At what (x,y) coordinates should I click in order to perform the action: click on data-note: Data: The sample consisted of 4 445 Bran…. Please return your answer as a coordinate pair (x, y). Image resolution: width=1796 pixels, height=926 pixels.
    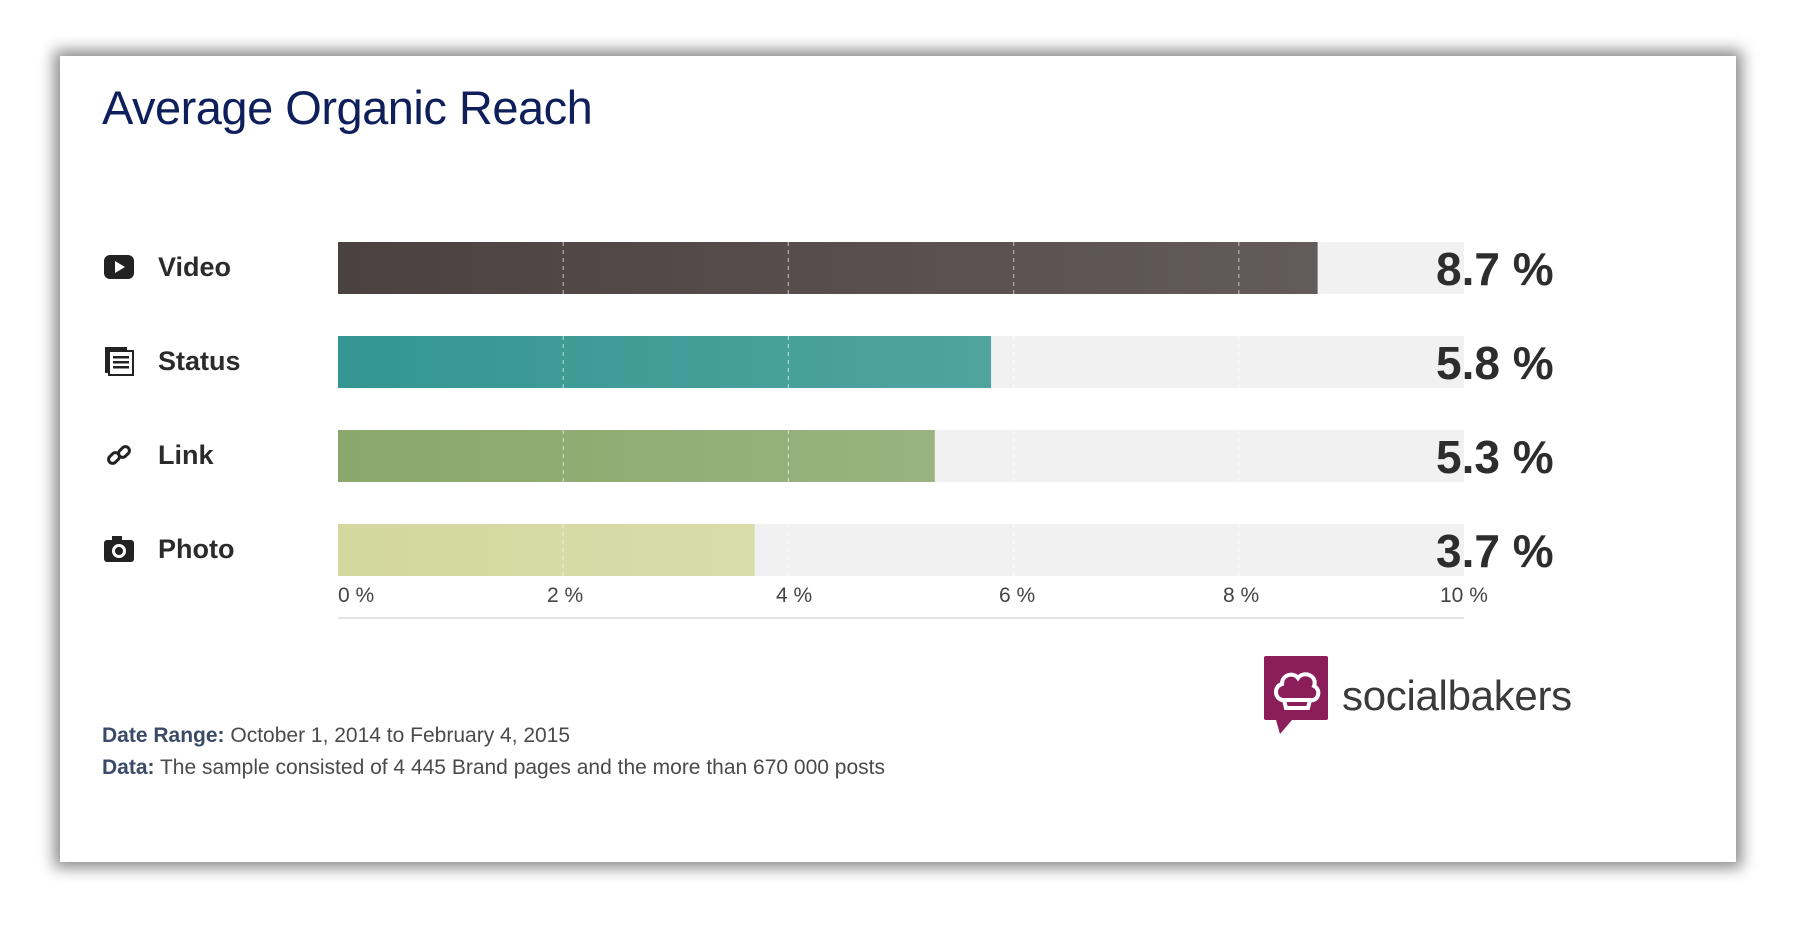
    Looking at the image, I should click on (493, 768).